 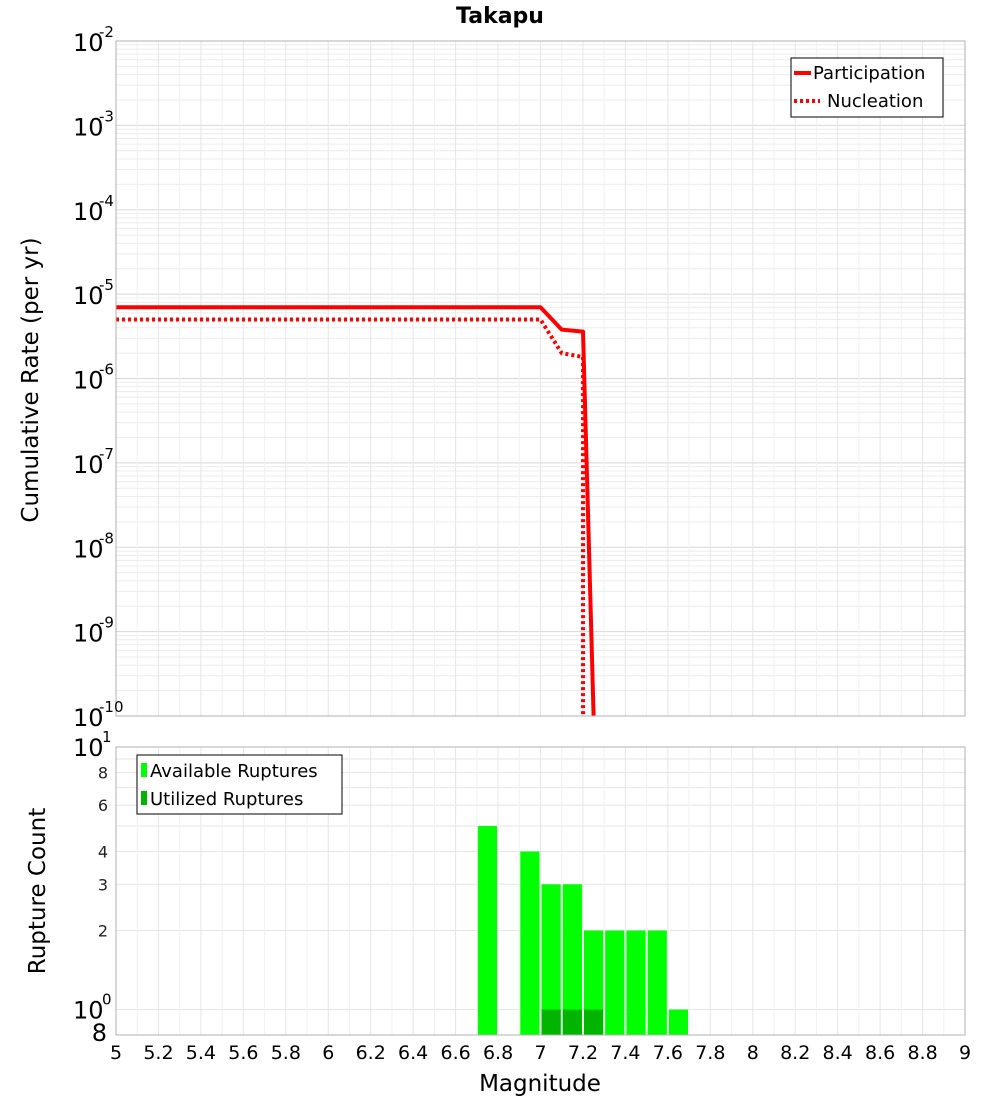 What do you see at coordinates (753, 1053) in the screenshot?
I see `x-tick-label: 8` at bounding box center [753, 1053].